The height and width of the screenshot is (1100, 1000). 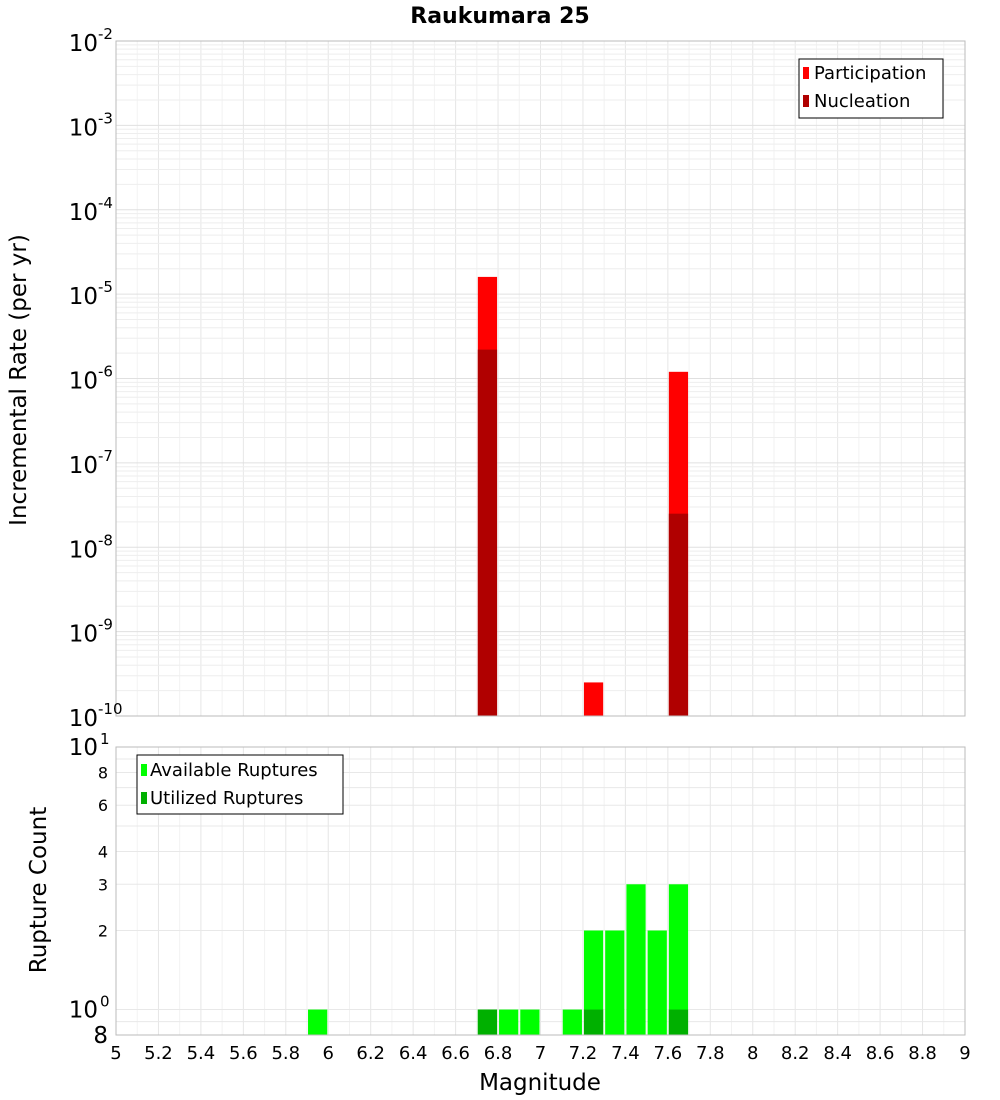 I want to click on x-tick-label: 6.2, so click(x=370, y=1053).